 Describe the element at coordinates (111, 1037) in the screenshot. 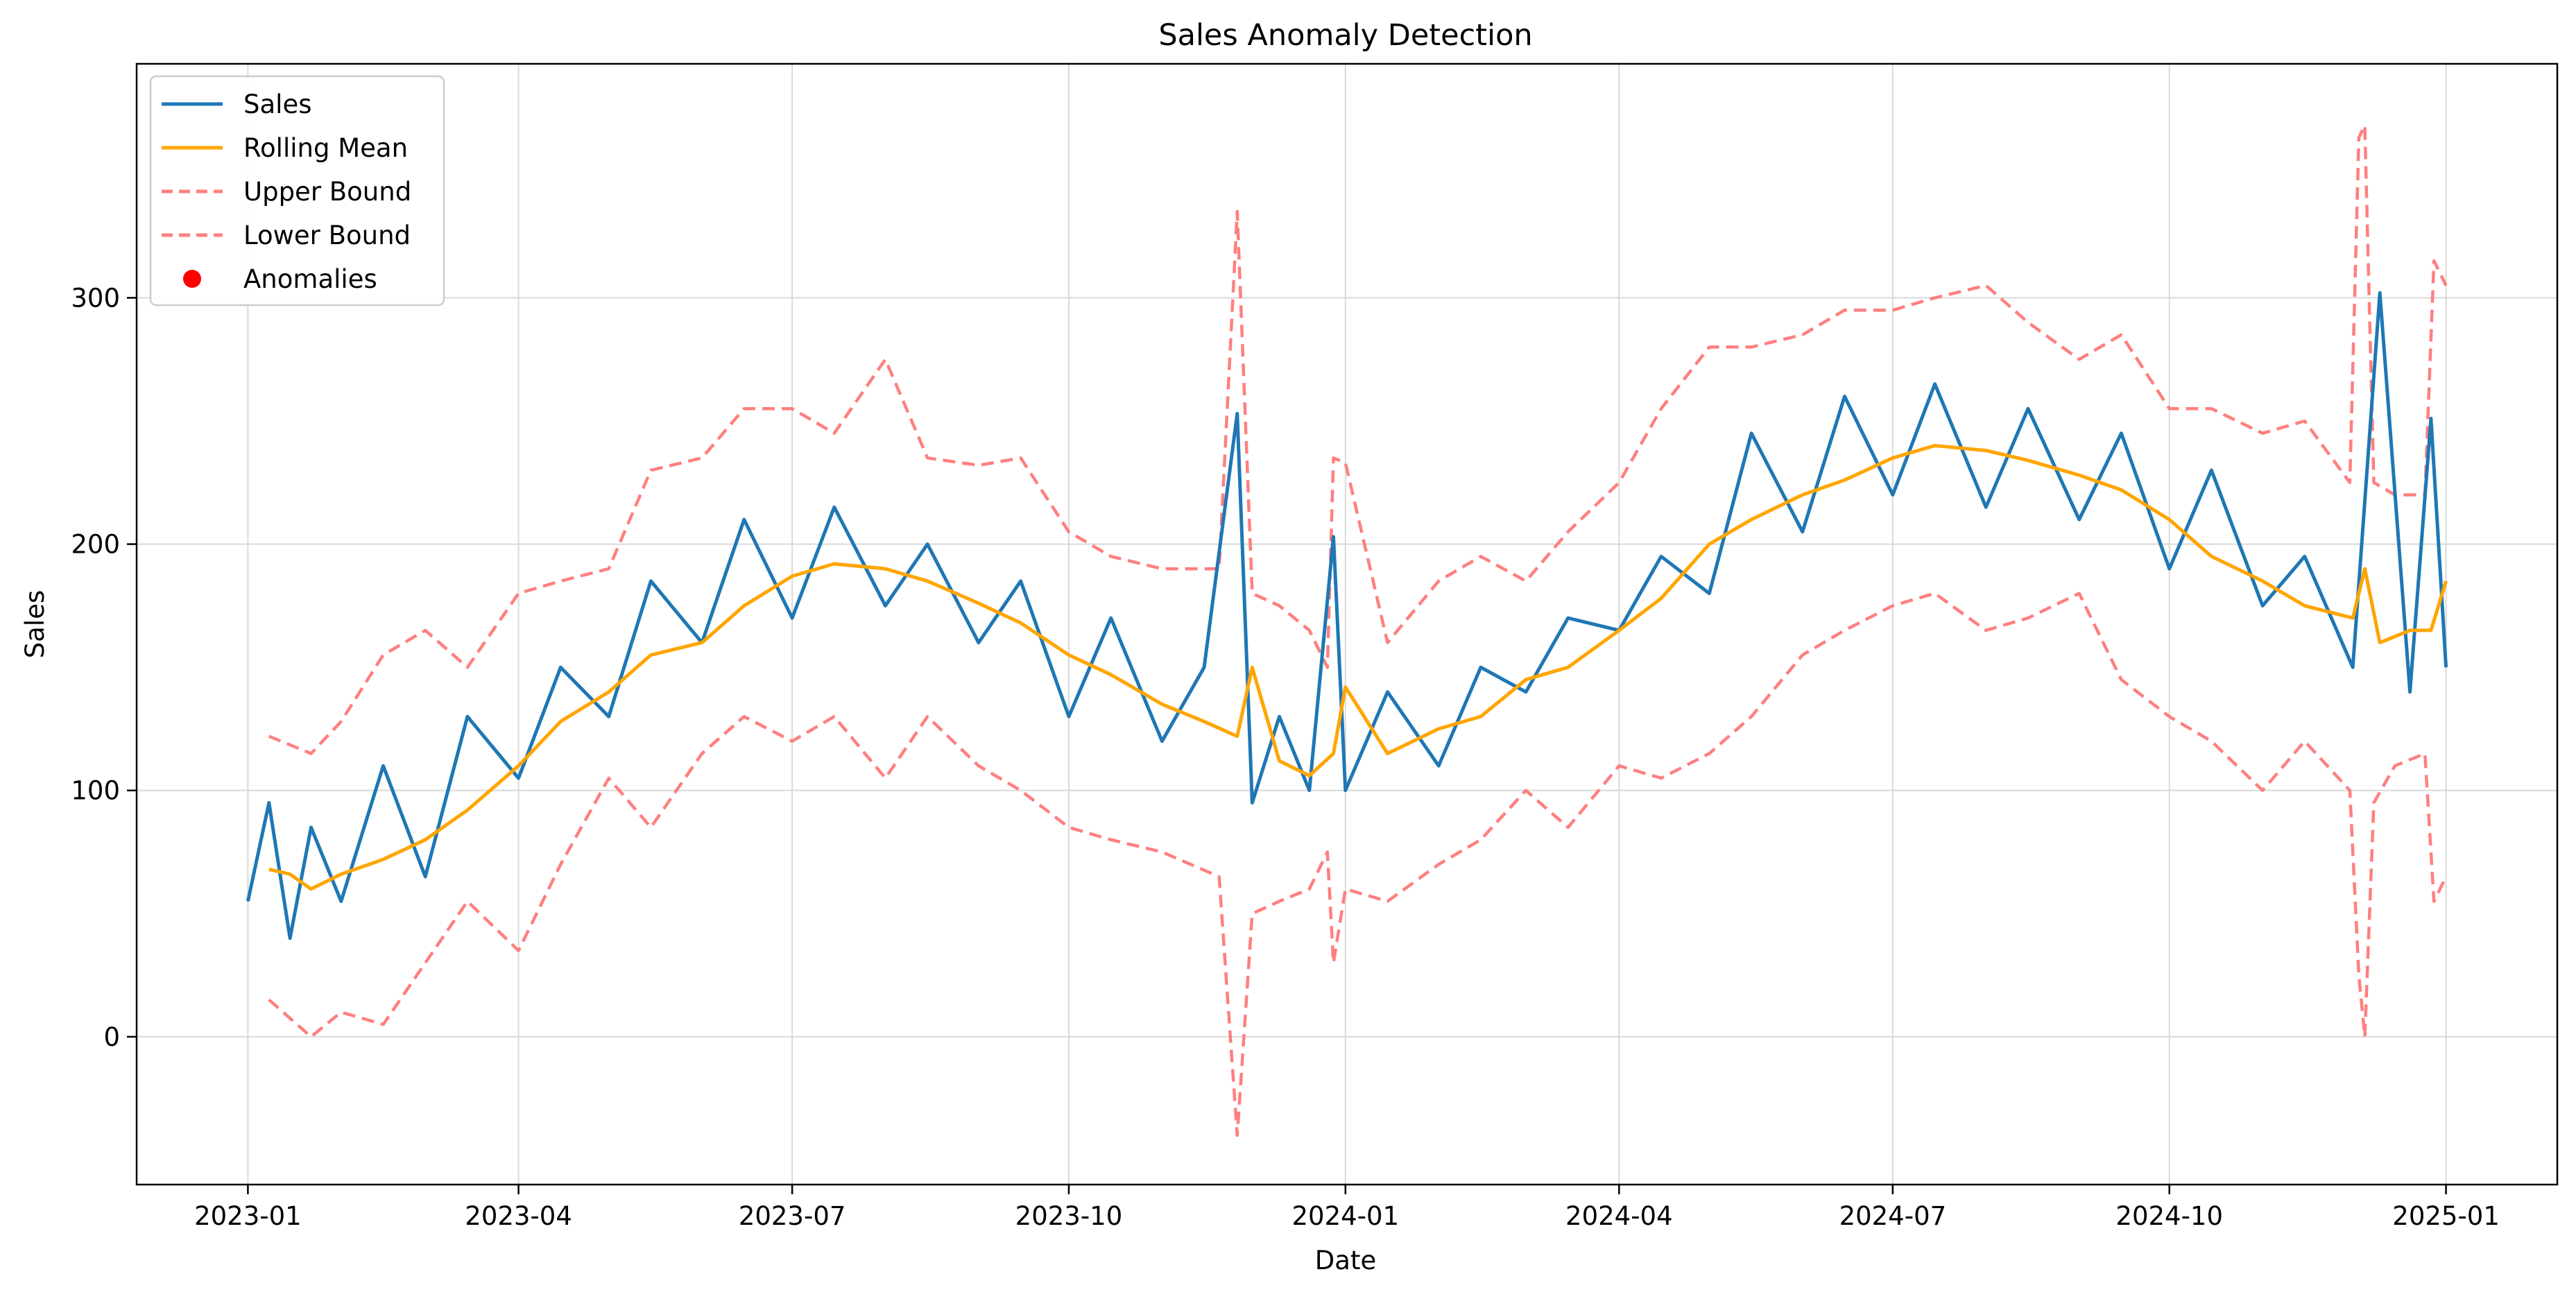

I see `y-tick-label: 0` at that location.